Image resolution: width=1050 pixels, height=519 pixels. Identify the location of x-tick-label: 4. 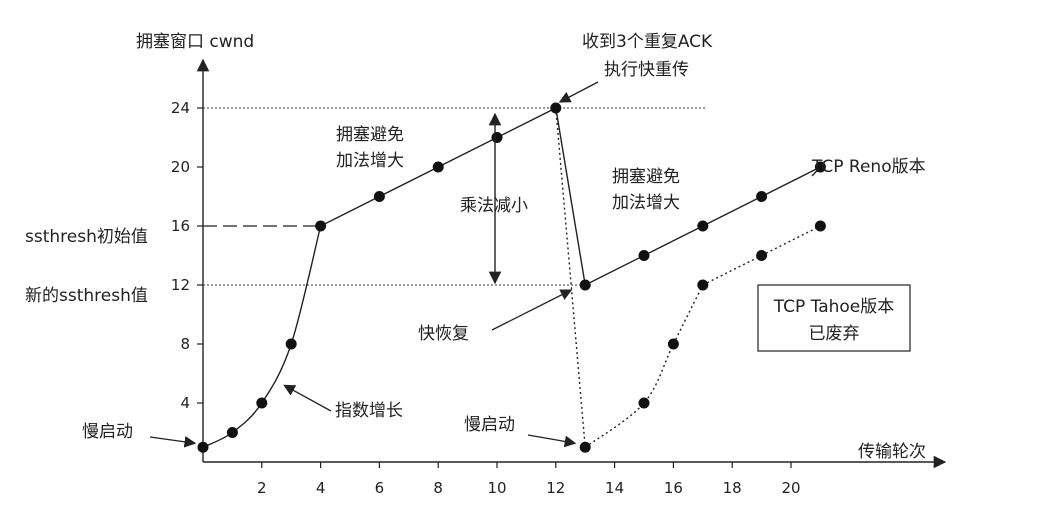
(321, 488).